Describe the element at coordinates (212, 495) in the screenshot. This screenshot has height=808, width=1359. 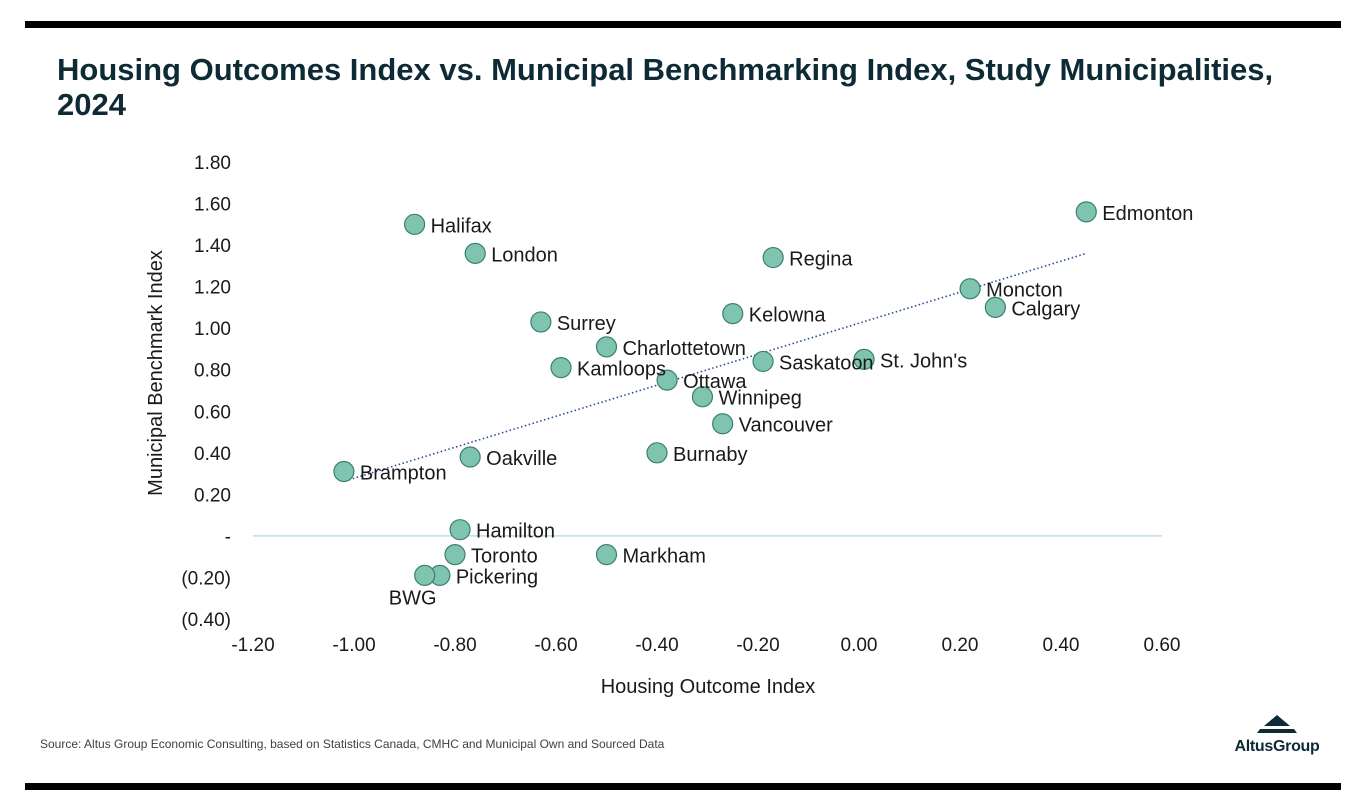
I see `y-tick-label: 0.20` at that location.